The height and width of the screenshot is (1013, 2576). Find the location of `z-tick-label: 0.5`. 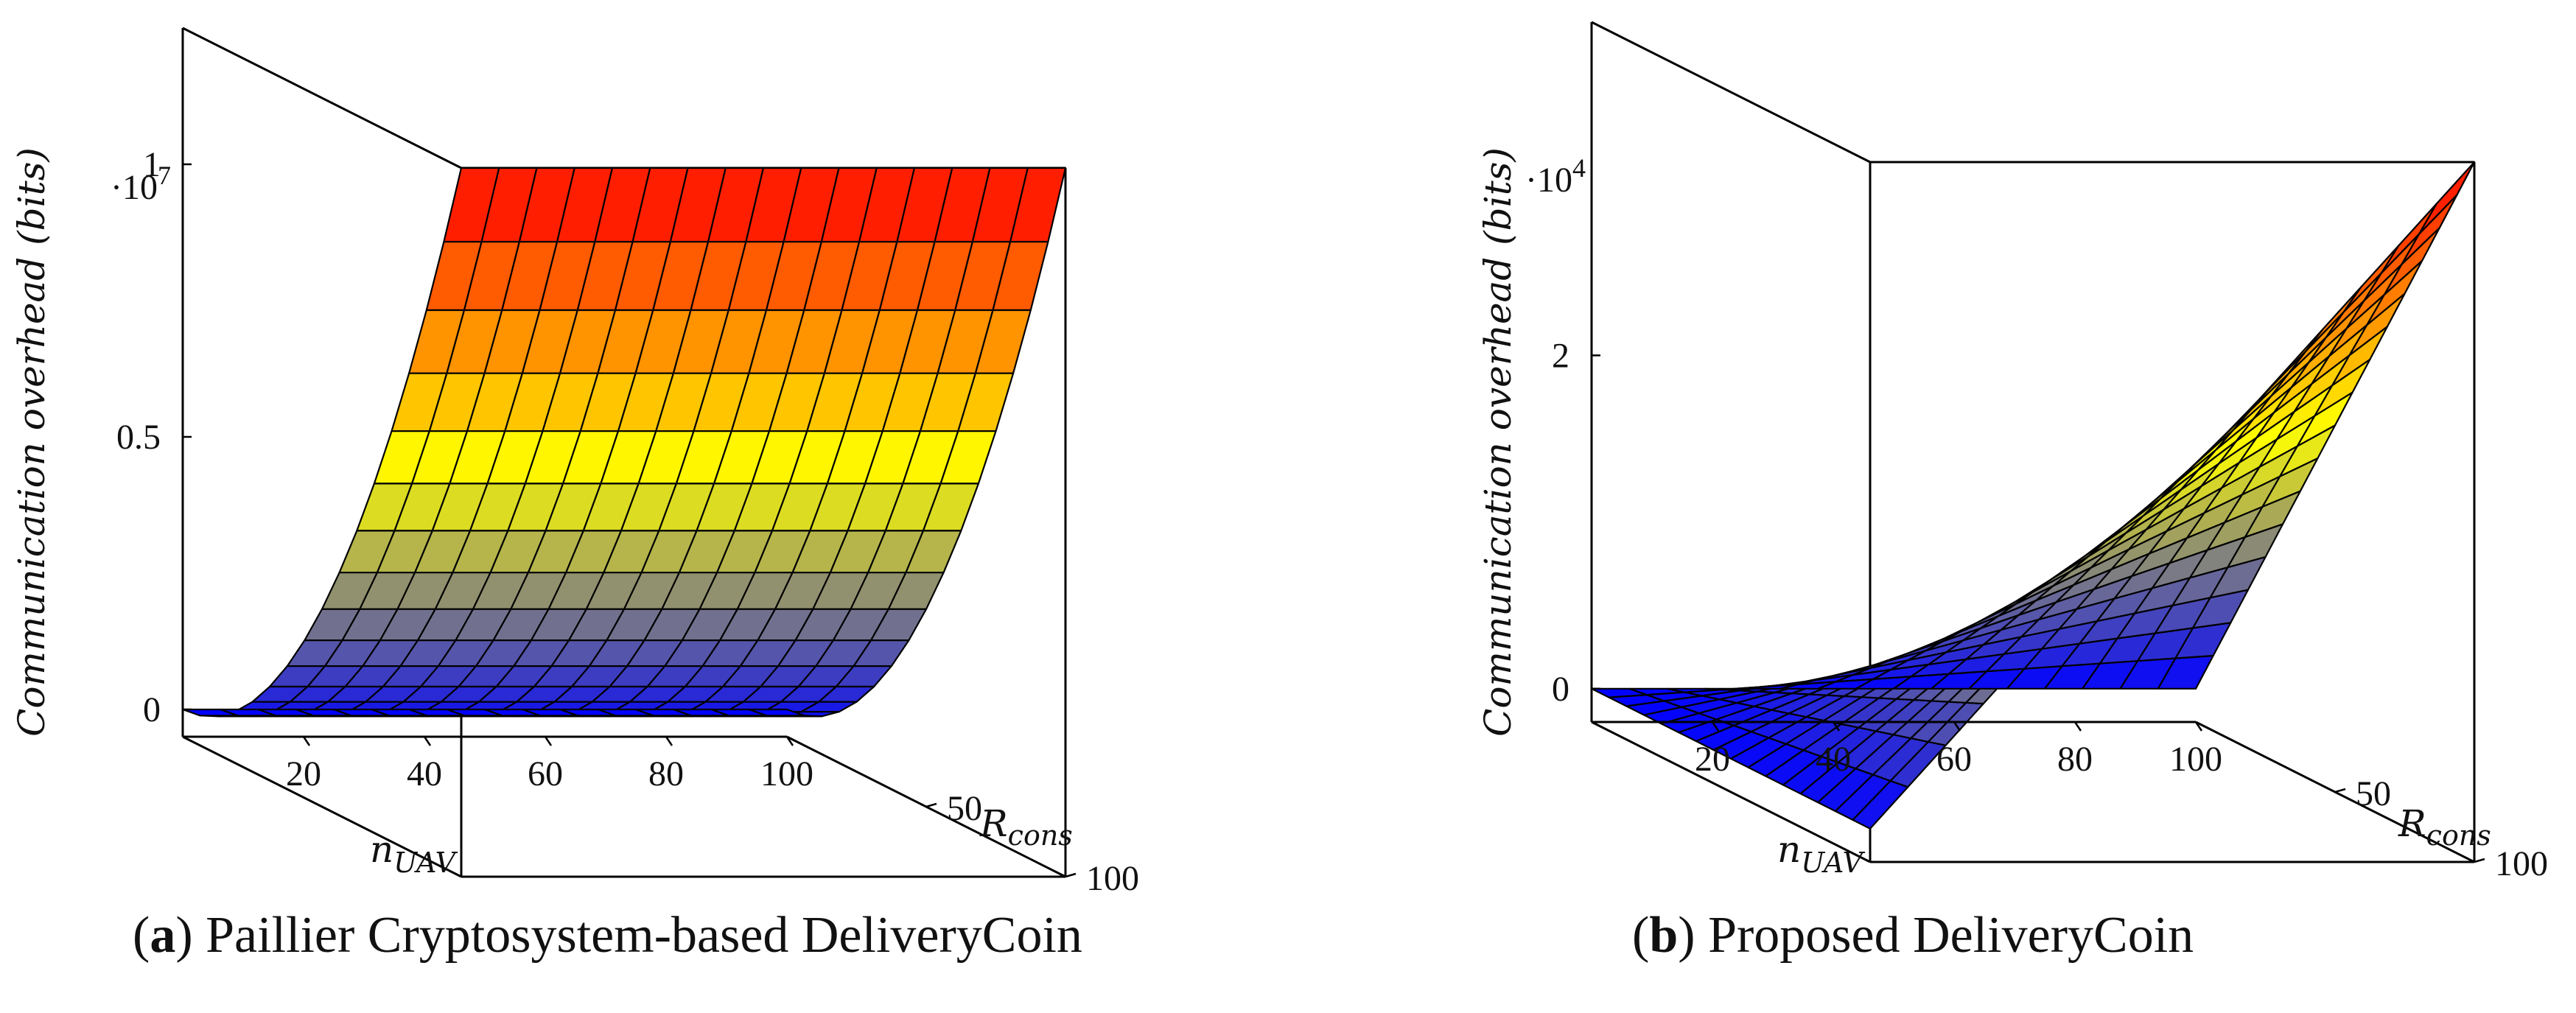

z-tick-label: 0.5 is located at coordinates (138, 437).